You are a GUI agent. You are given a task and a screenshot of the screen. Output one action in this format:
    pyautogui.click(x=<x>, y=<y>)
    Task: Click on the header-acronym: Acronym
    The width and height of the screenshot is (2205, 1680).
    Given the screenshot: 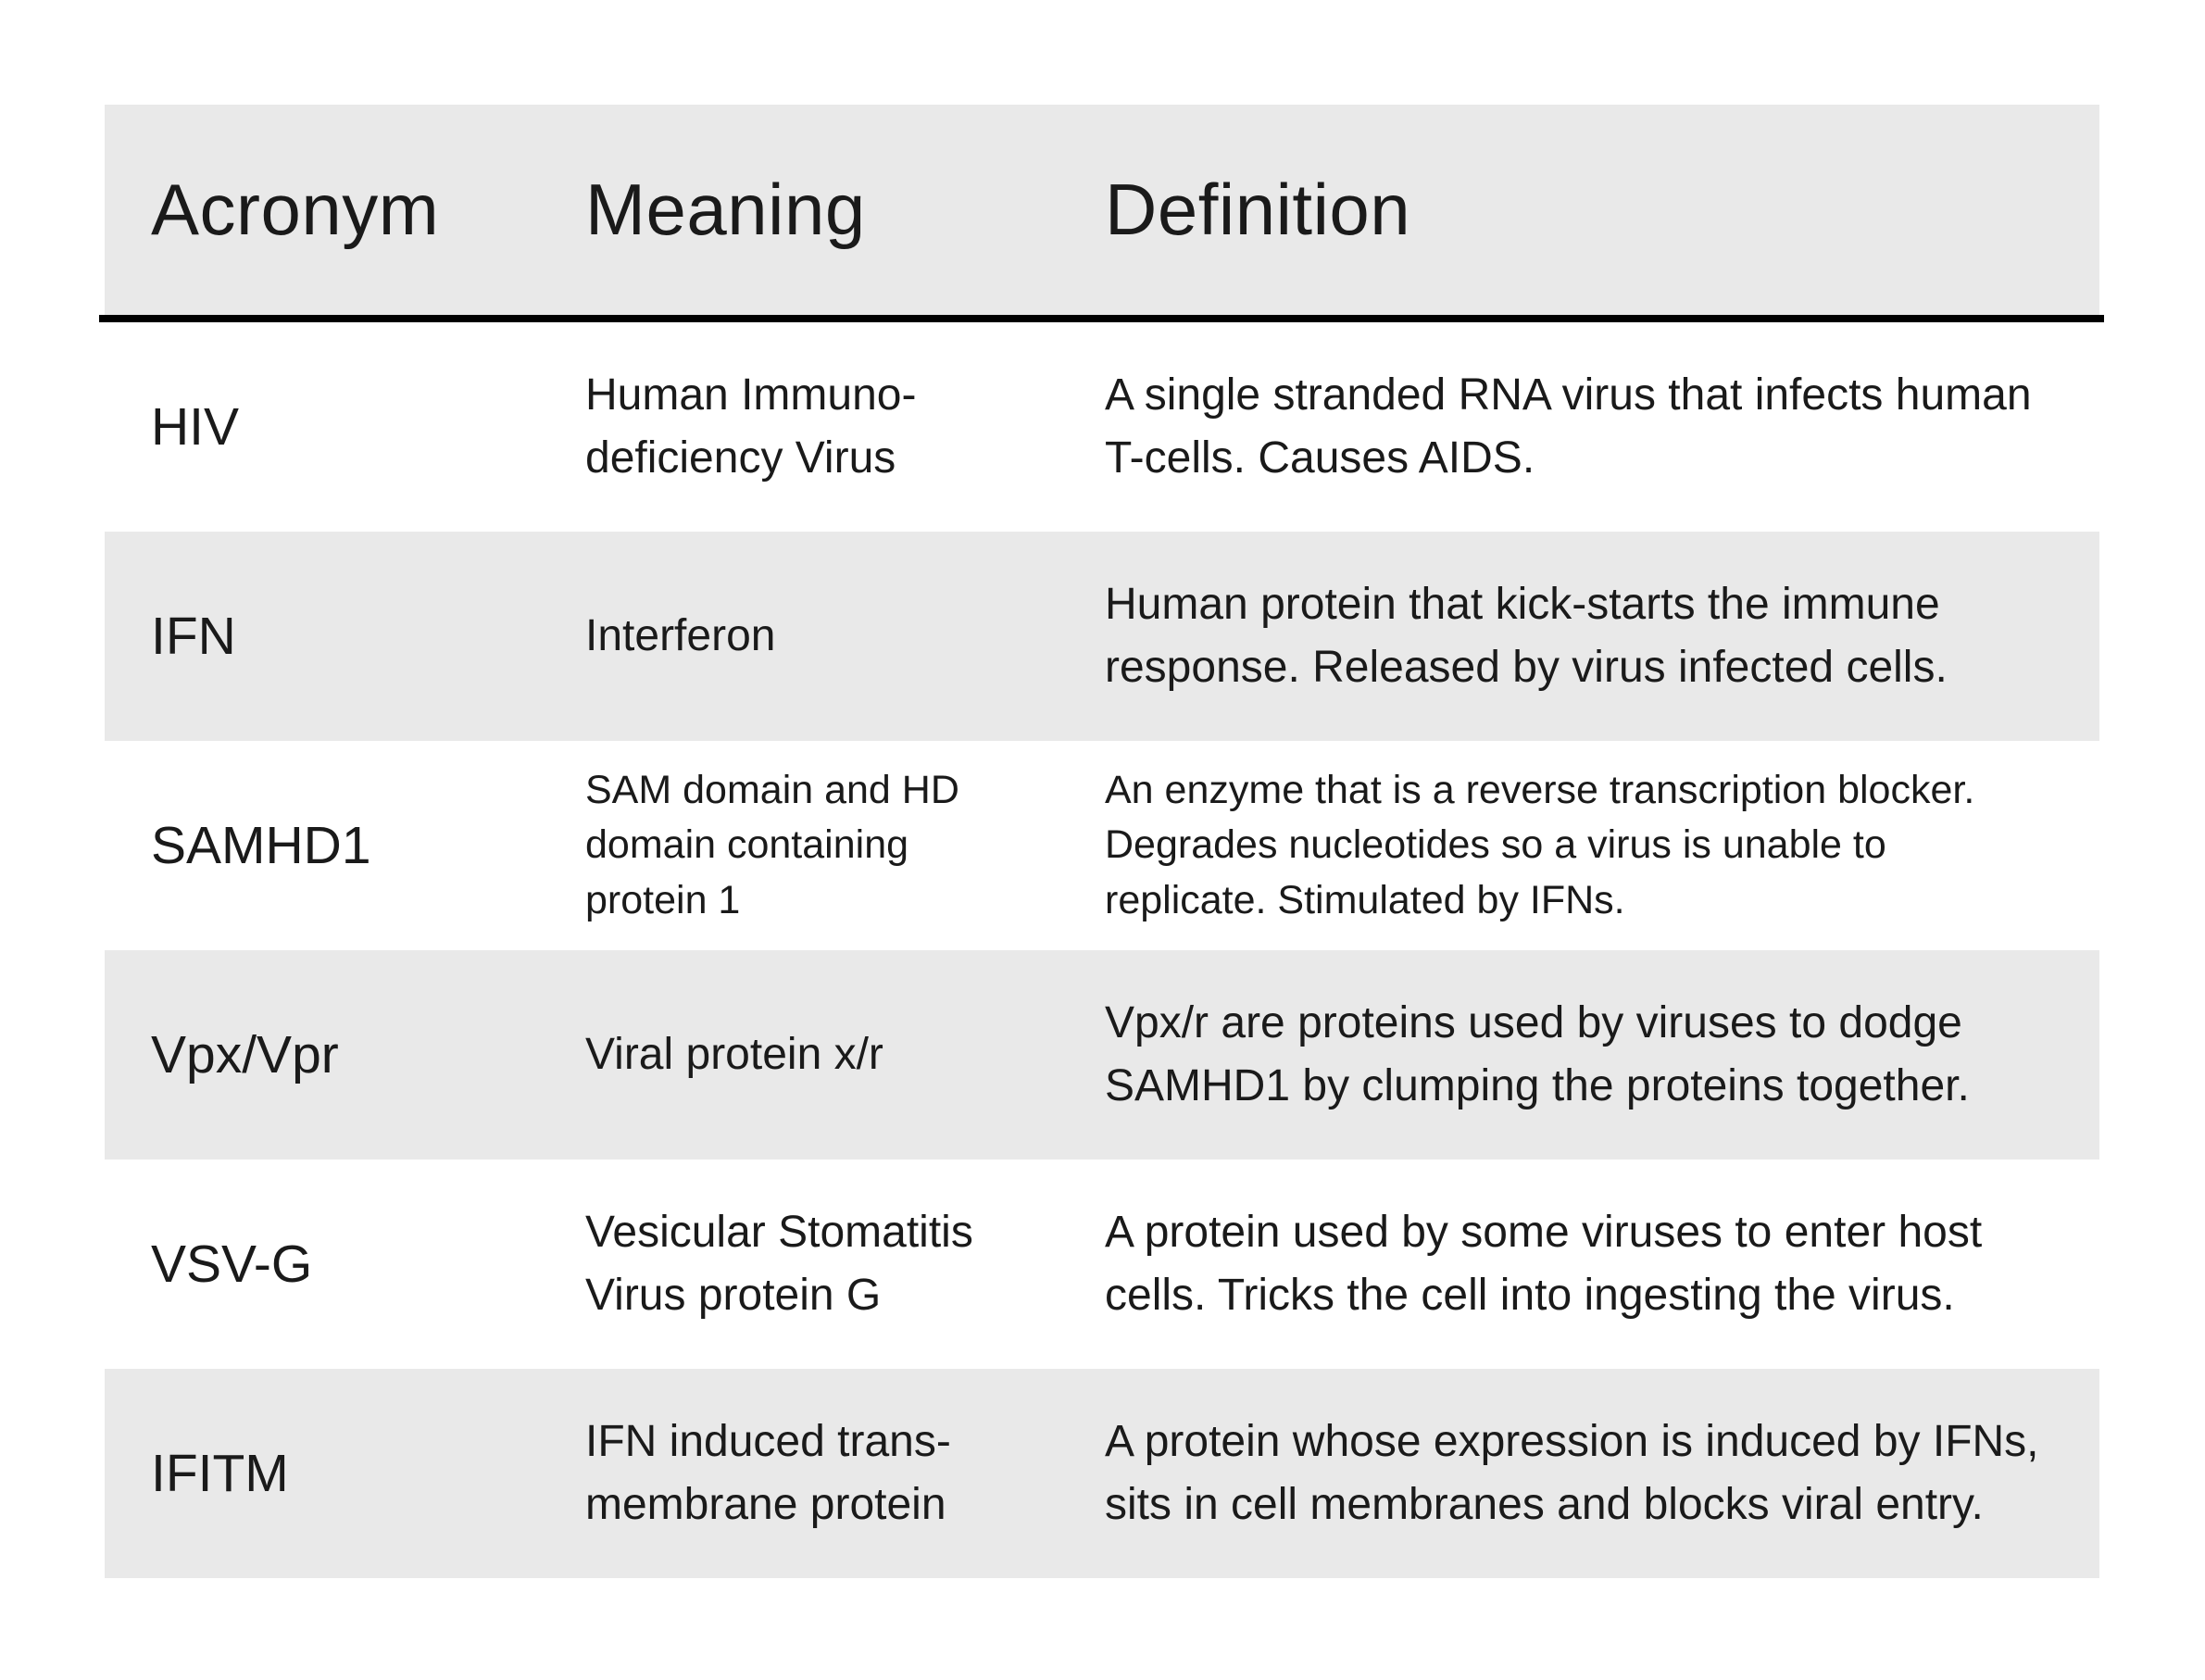 What is the action you would take?
    pyautogui.click(x=295, y=209)
    